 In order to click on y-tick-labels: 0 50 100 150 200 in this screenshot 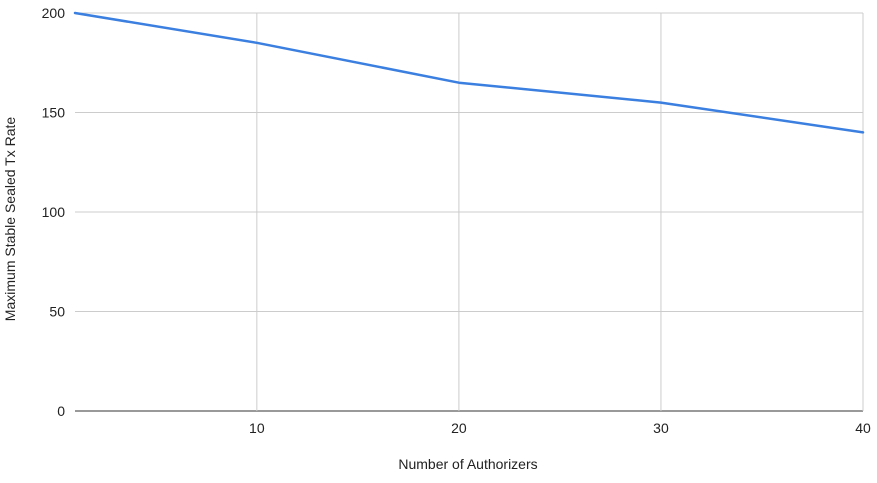, I will do `click(54, 212)`.